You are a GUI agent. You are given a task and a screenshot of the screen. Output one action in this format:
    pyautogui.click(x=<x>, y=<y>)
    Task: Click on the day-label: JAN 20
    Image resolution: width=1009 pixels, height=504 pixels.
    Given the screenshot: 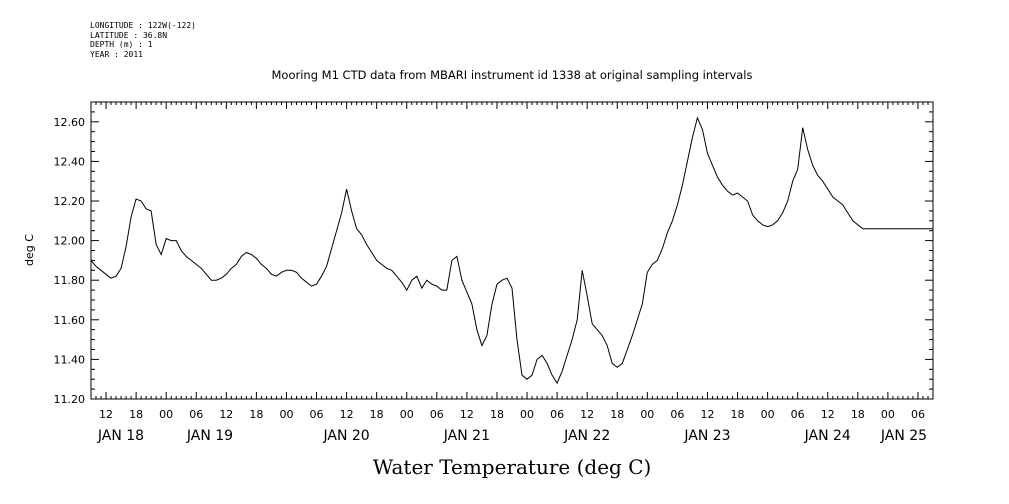 What is the action you would take?
    pyautogui.click(x=346, y=436)
    